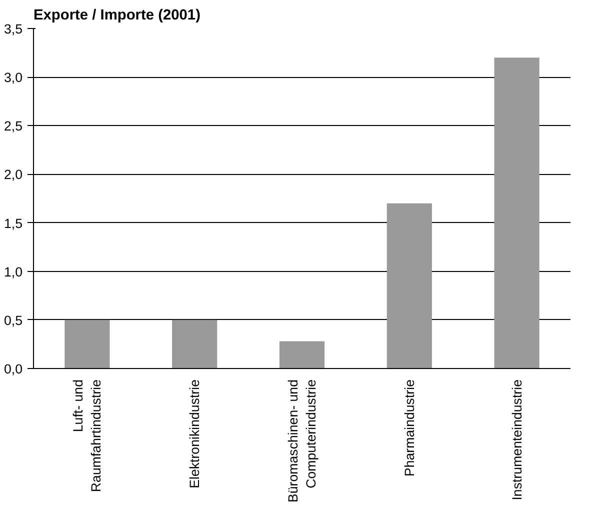 Image resolution: width=603 pixels, height=520 pixels. I want to click on y-tick-label: 2,0, so click(13, 174).